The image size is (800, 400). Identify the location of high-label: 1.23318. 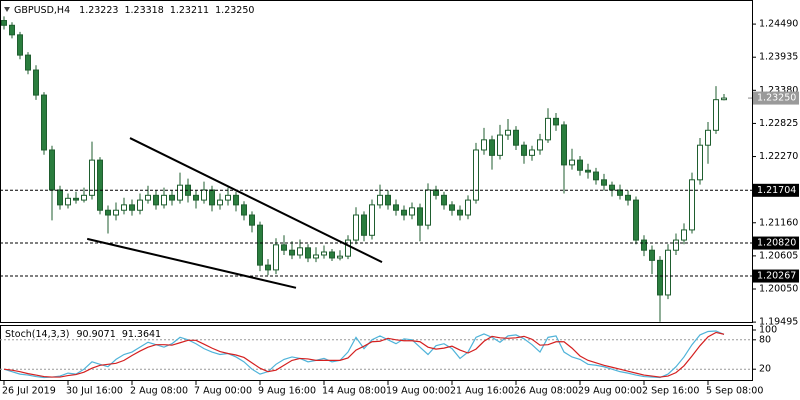
(143, 10).